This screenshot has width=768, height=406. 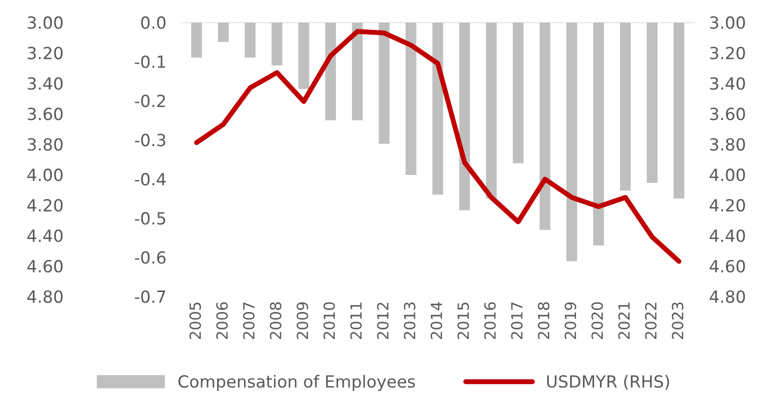 I want to click on x-tick-label: 2009, so click(x=302, y=321).